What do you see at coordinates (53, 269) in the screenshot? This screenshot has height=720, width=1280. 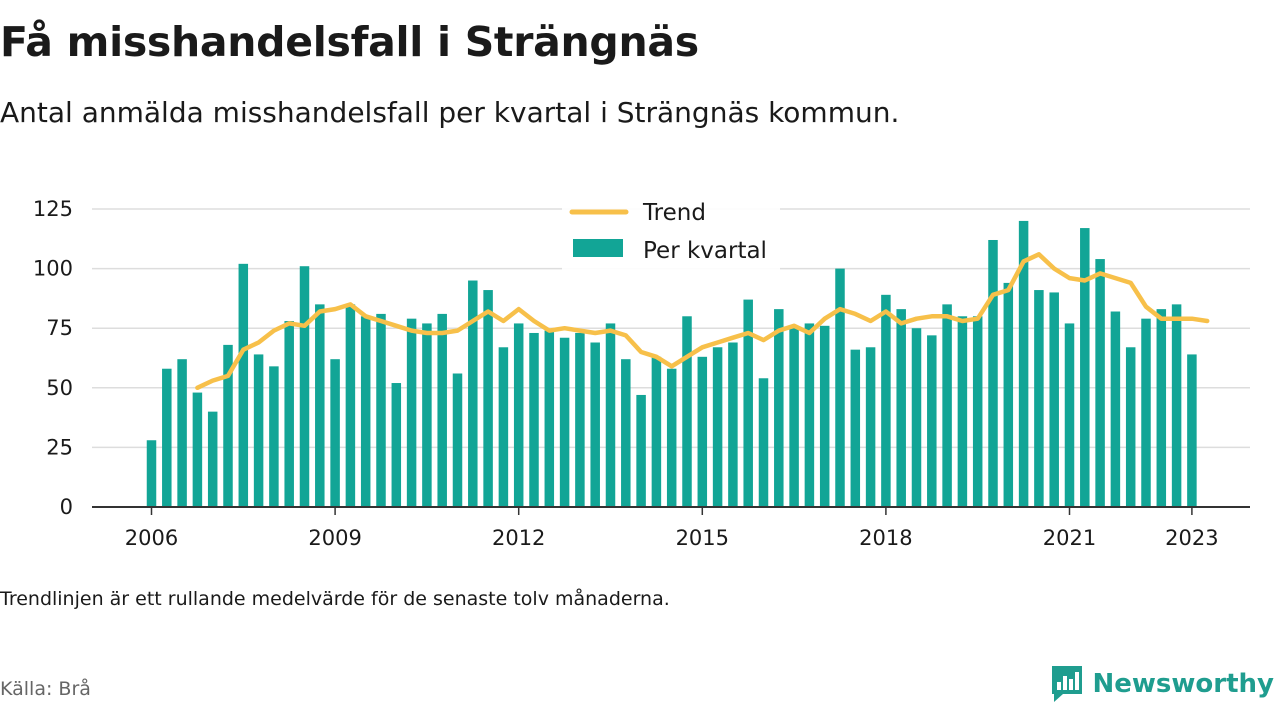 I see `y-tick-label: 100` at bounding box center [53, 269].